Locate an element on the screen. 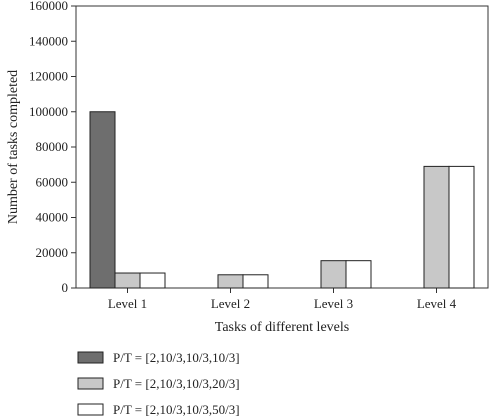  y-tick-label: 140000 is located at coordinates (48, 40).